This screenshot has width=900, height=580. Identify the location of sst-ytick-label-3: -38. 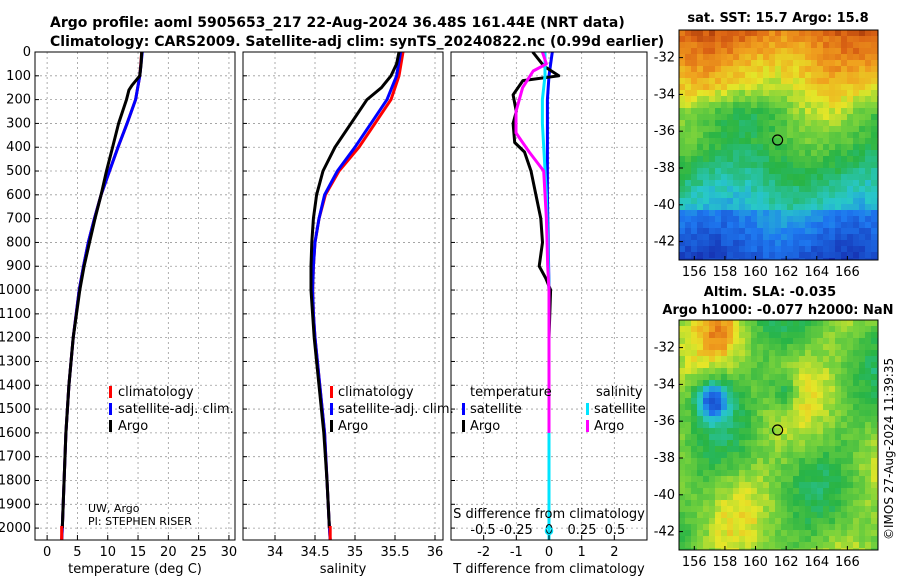
(664, 168).